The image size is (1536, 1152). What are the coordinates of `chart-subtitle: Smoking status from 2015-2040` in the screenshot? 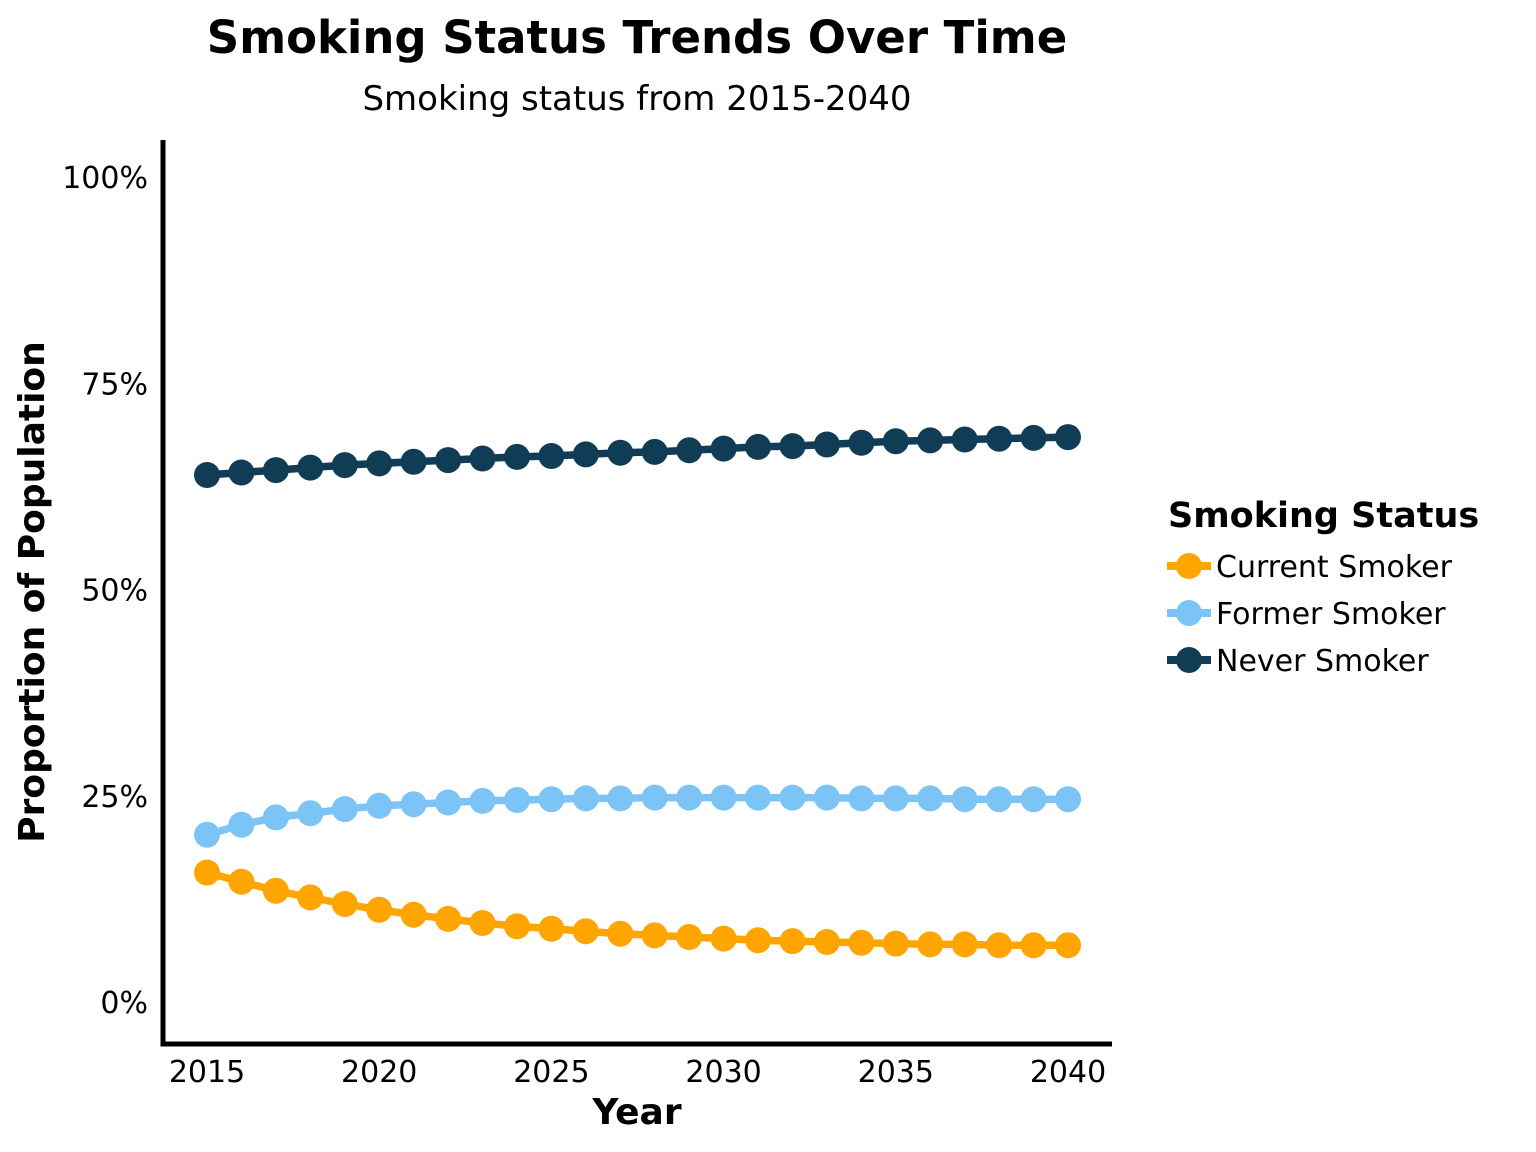 It's located at (636, 99).